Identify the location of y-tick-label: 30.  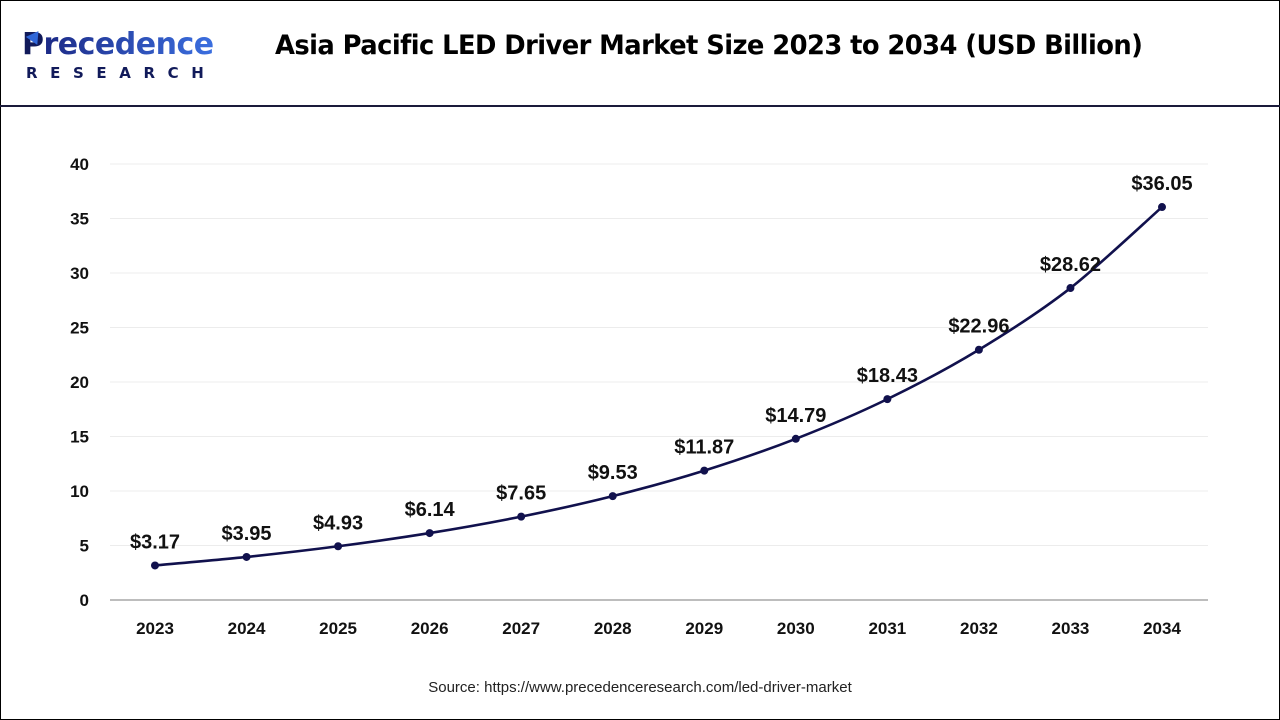
(79, 273).